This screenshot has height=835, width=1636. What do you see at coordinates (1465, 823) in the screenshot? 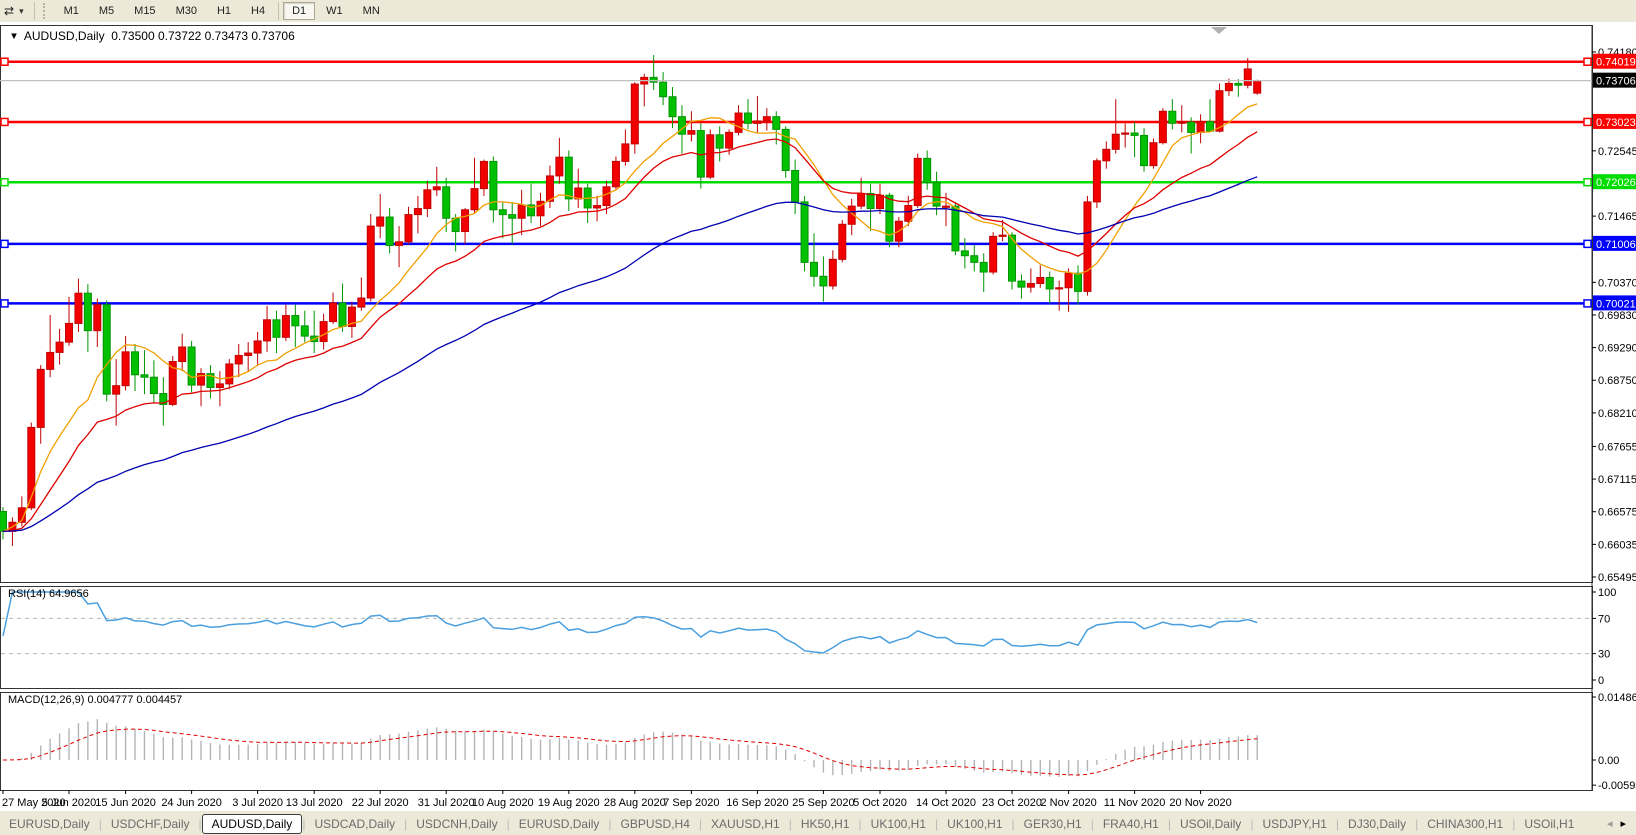
I see `chart-tab-CHINA300-H1: CHINA300,H1` at bounding box center [1465, 823].